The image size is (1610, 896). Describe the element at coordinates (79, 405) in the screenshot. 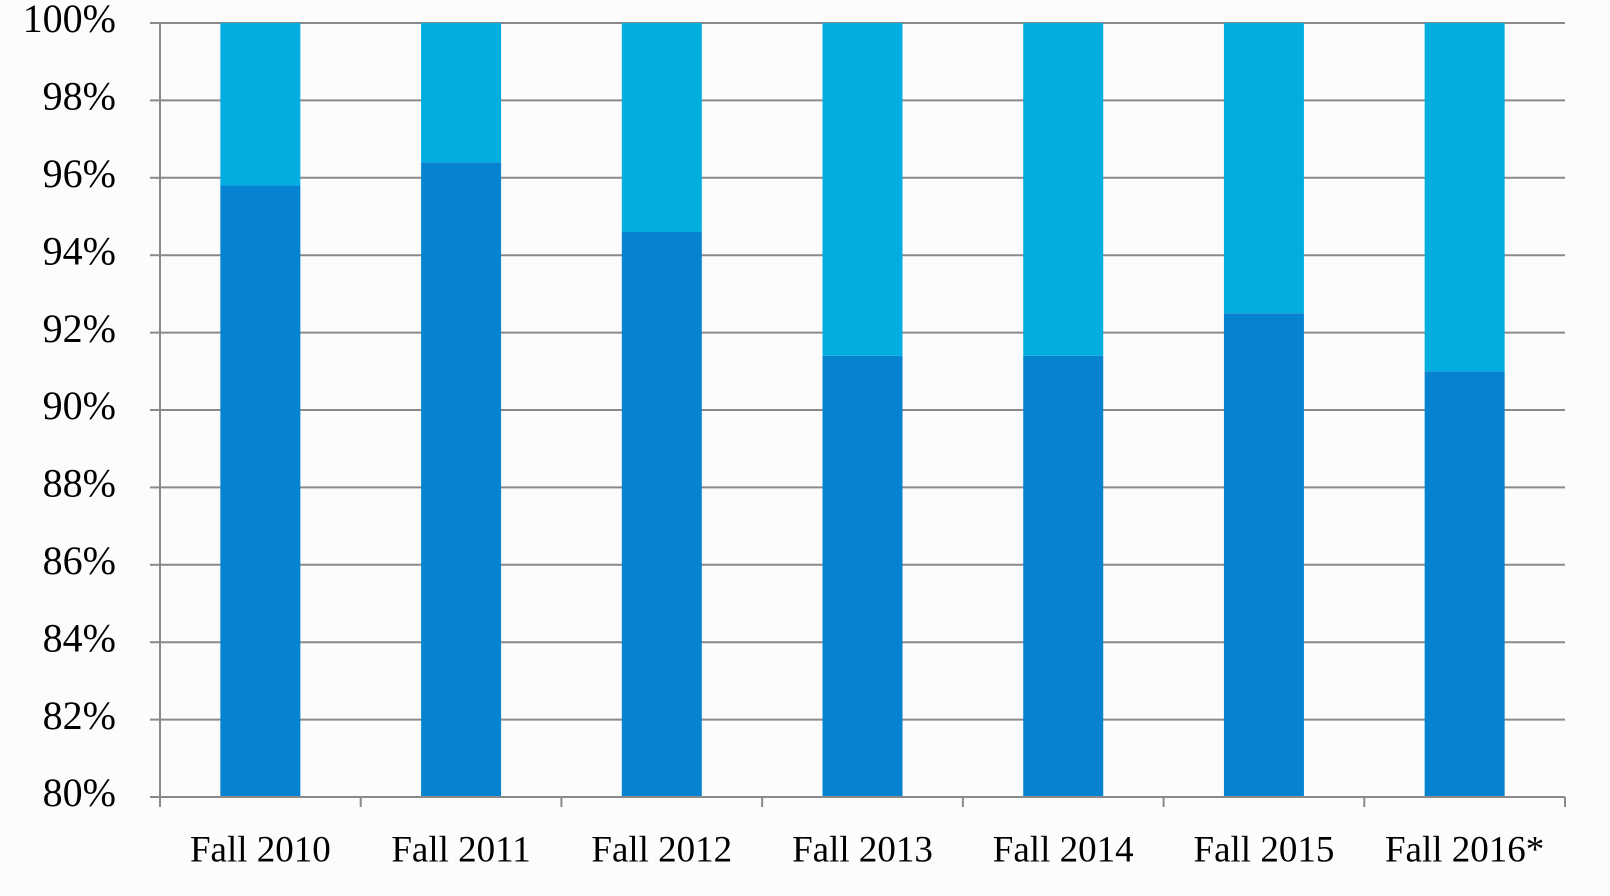

I see `y-tick-label: 90%` at that location.